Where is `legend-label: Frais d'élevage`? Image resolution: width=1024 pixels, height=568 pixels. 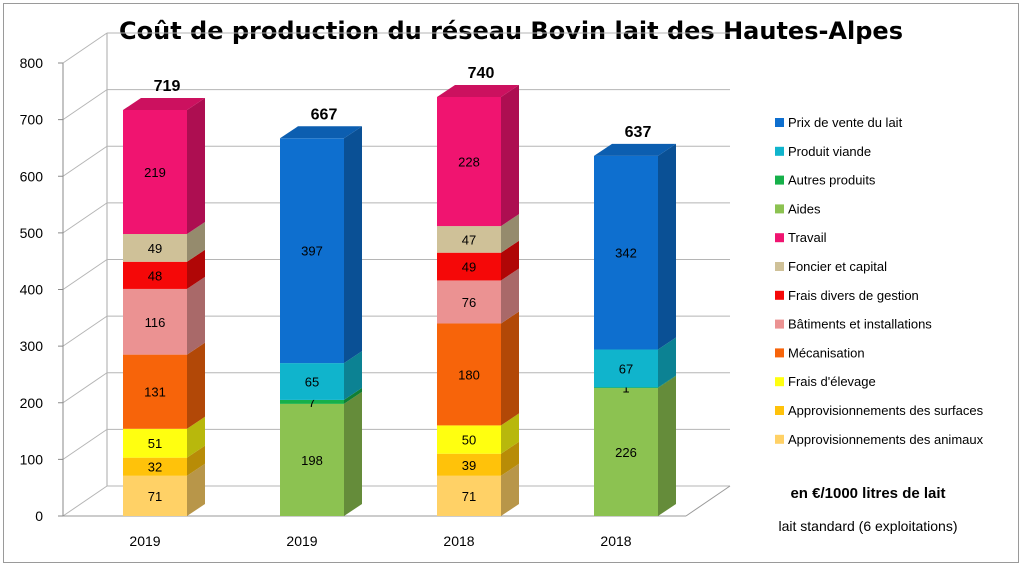
legend-label: Frais d'élevage is located at coordinates (832, 381).